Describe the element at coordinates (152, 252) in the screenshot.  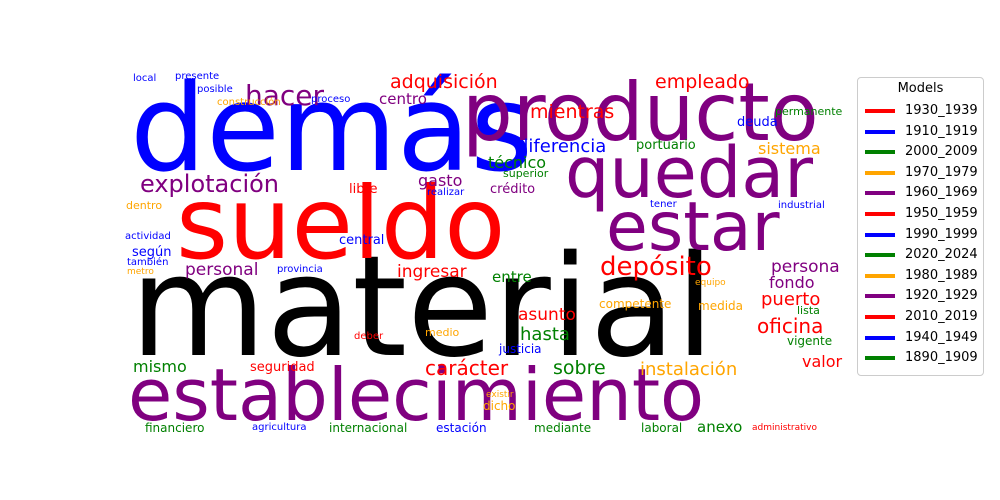
I see `word-39: según` at that location.